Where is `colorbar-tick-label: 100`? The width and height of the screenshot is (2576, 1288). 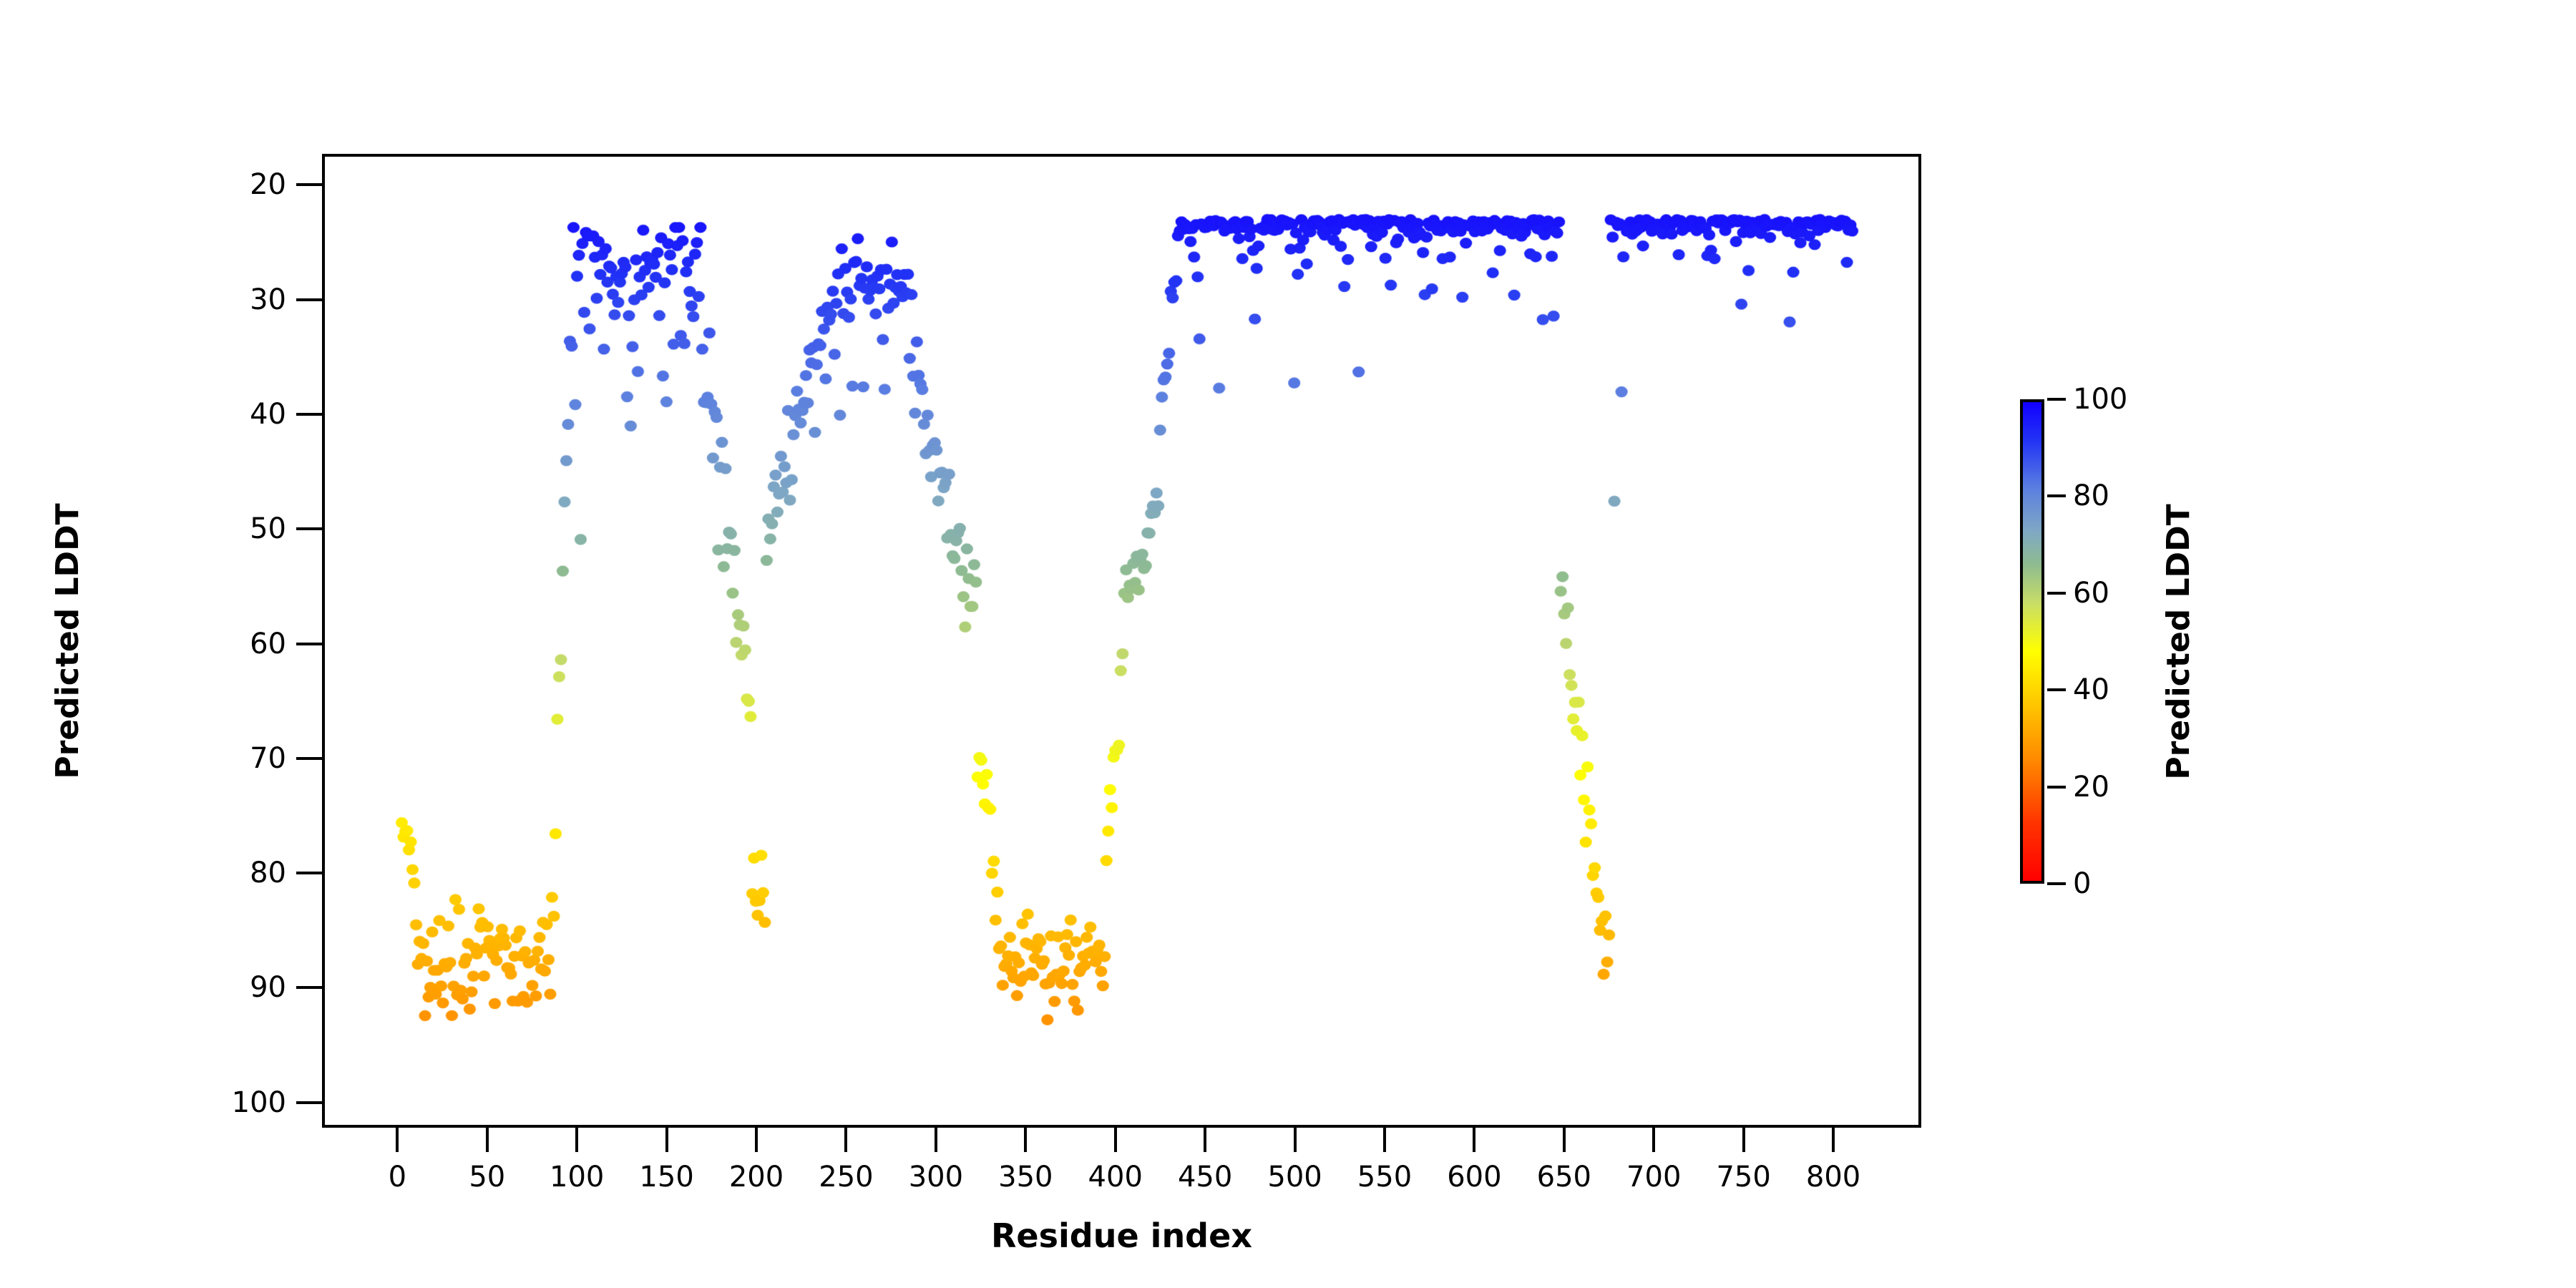
colorbar-tick-label: 100 is located at coordinates (2100, 399).